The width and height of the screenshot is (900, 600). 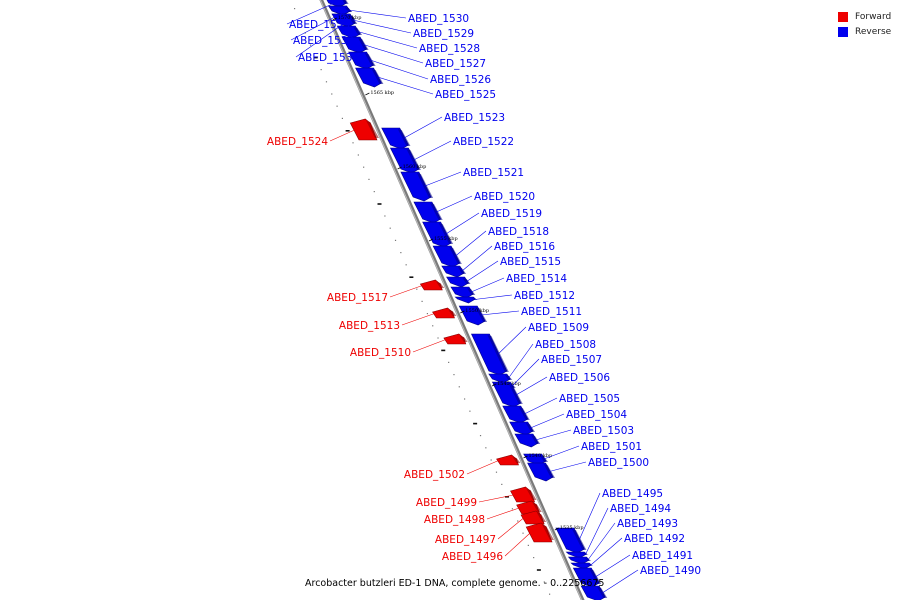 I want to click on gene-label: ABED_1513, so click(x=369, y=326).